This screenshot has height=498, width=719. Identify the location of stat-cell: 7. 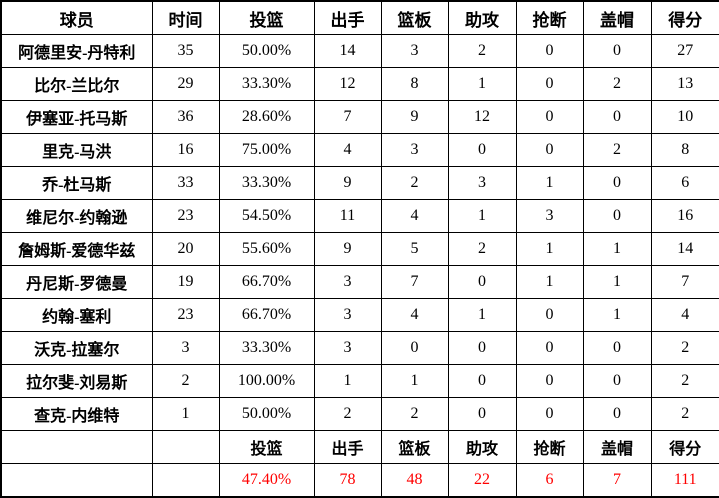
(347, 117).